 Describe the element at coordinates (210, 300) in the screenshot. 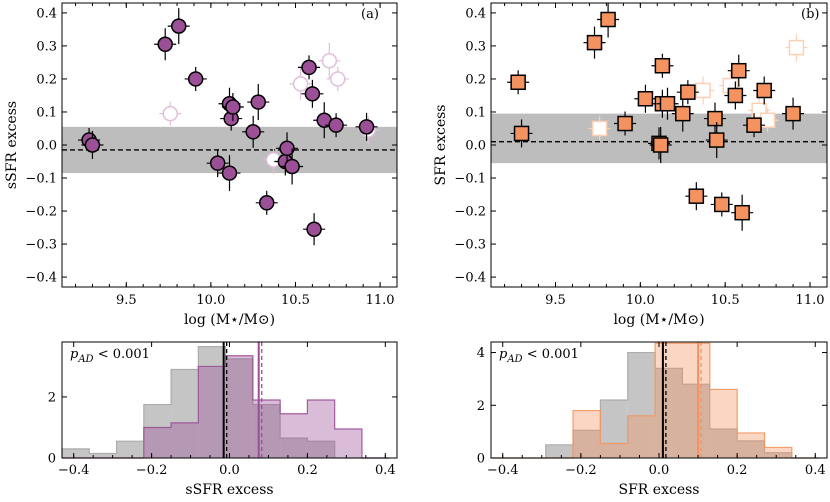

I see `x-tick-label: 10.0` at that location.